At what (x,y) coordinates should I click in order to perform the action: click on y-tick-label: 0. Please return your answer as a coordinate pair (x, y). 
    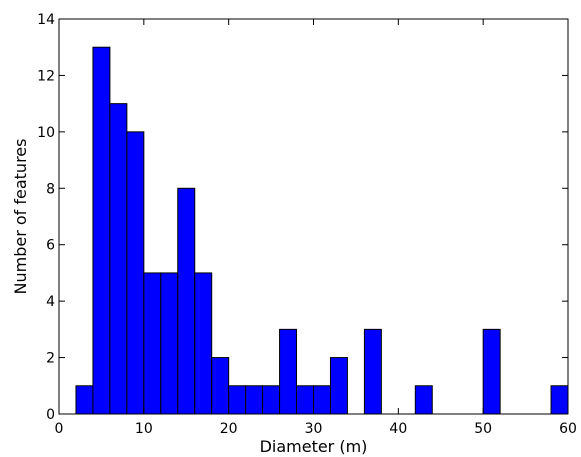
    Looking at the image, I should click on (50, 415).